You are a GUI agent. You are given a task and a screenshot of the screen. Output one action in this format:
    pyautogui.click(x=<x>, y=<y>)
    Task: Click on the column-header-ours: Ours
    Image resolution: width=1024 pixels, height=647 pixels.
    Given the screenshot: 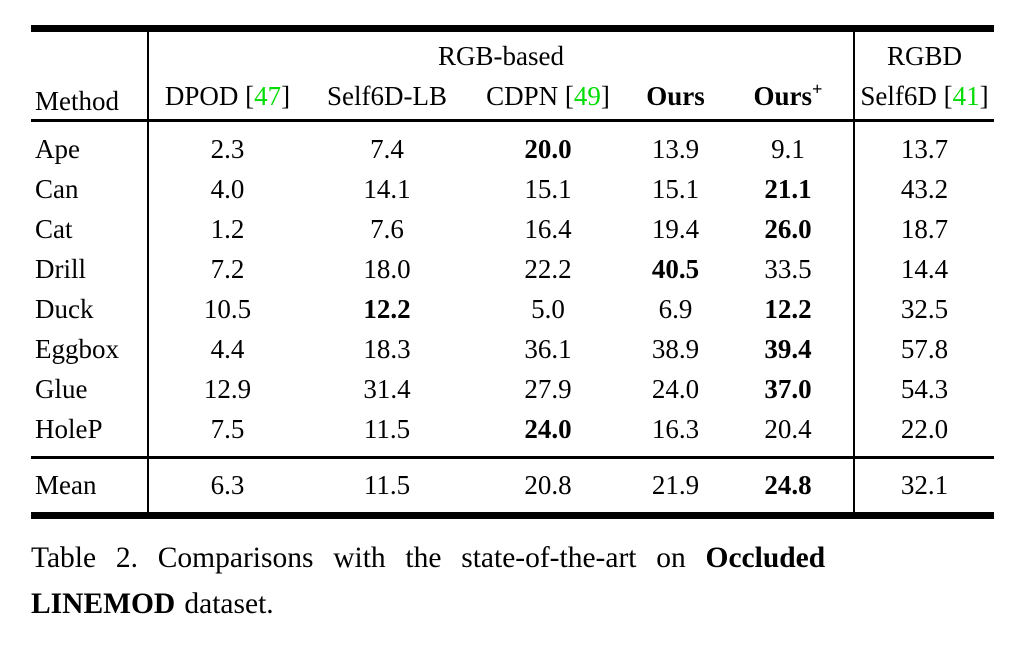 What is the action you would take?
    pyautogui.click(x=675, y=97)
    